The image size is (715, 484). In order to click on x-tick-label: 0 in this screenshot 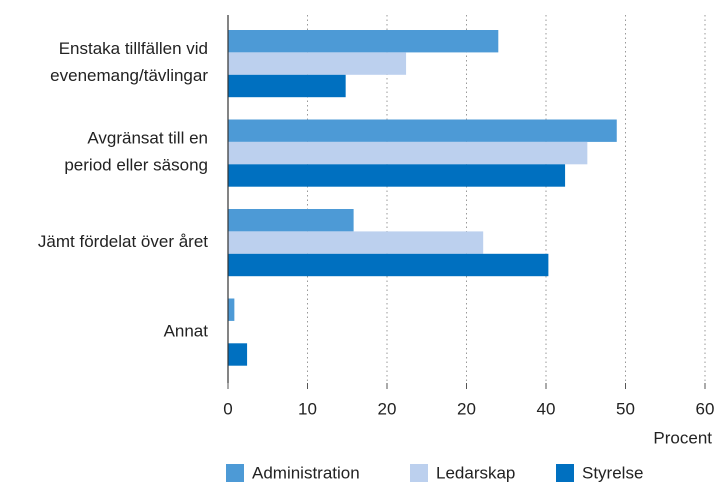, I will do `click(227, 408)`.